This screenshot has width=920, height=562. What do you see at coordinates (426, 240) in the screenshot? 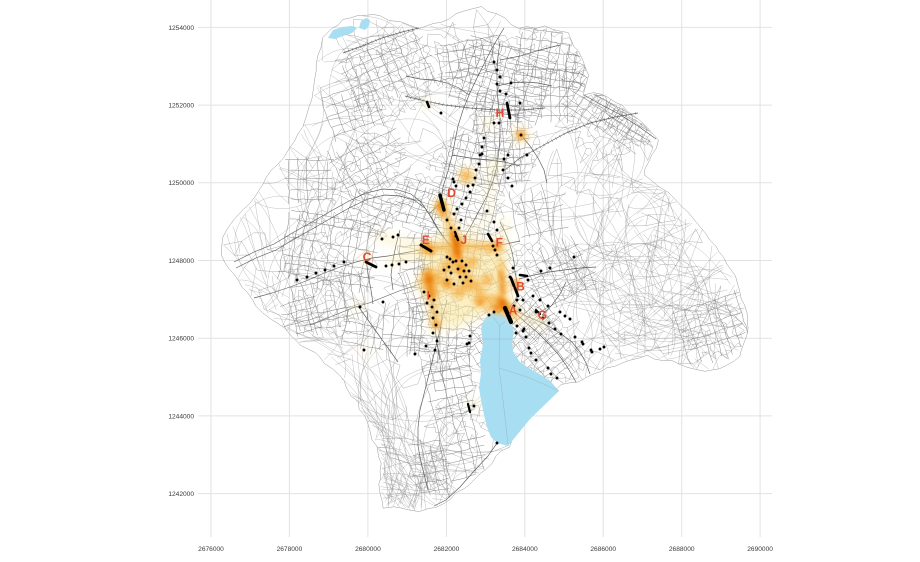
I see `svg-text: E` at bounding box center [426, 240].